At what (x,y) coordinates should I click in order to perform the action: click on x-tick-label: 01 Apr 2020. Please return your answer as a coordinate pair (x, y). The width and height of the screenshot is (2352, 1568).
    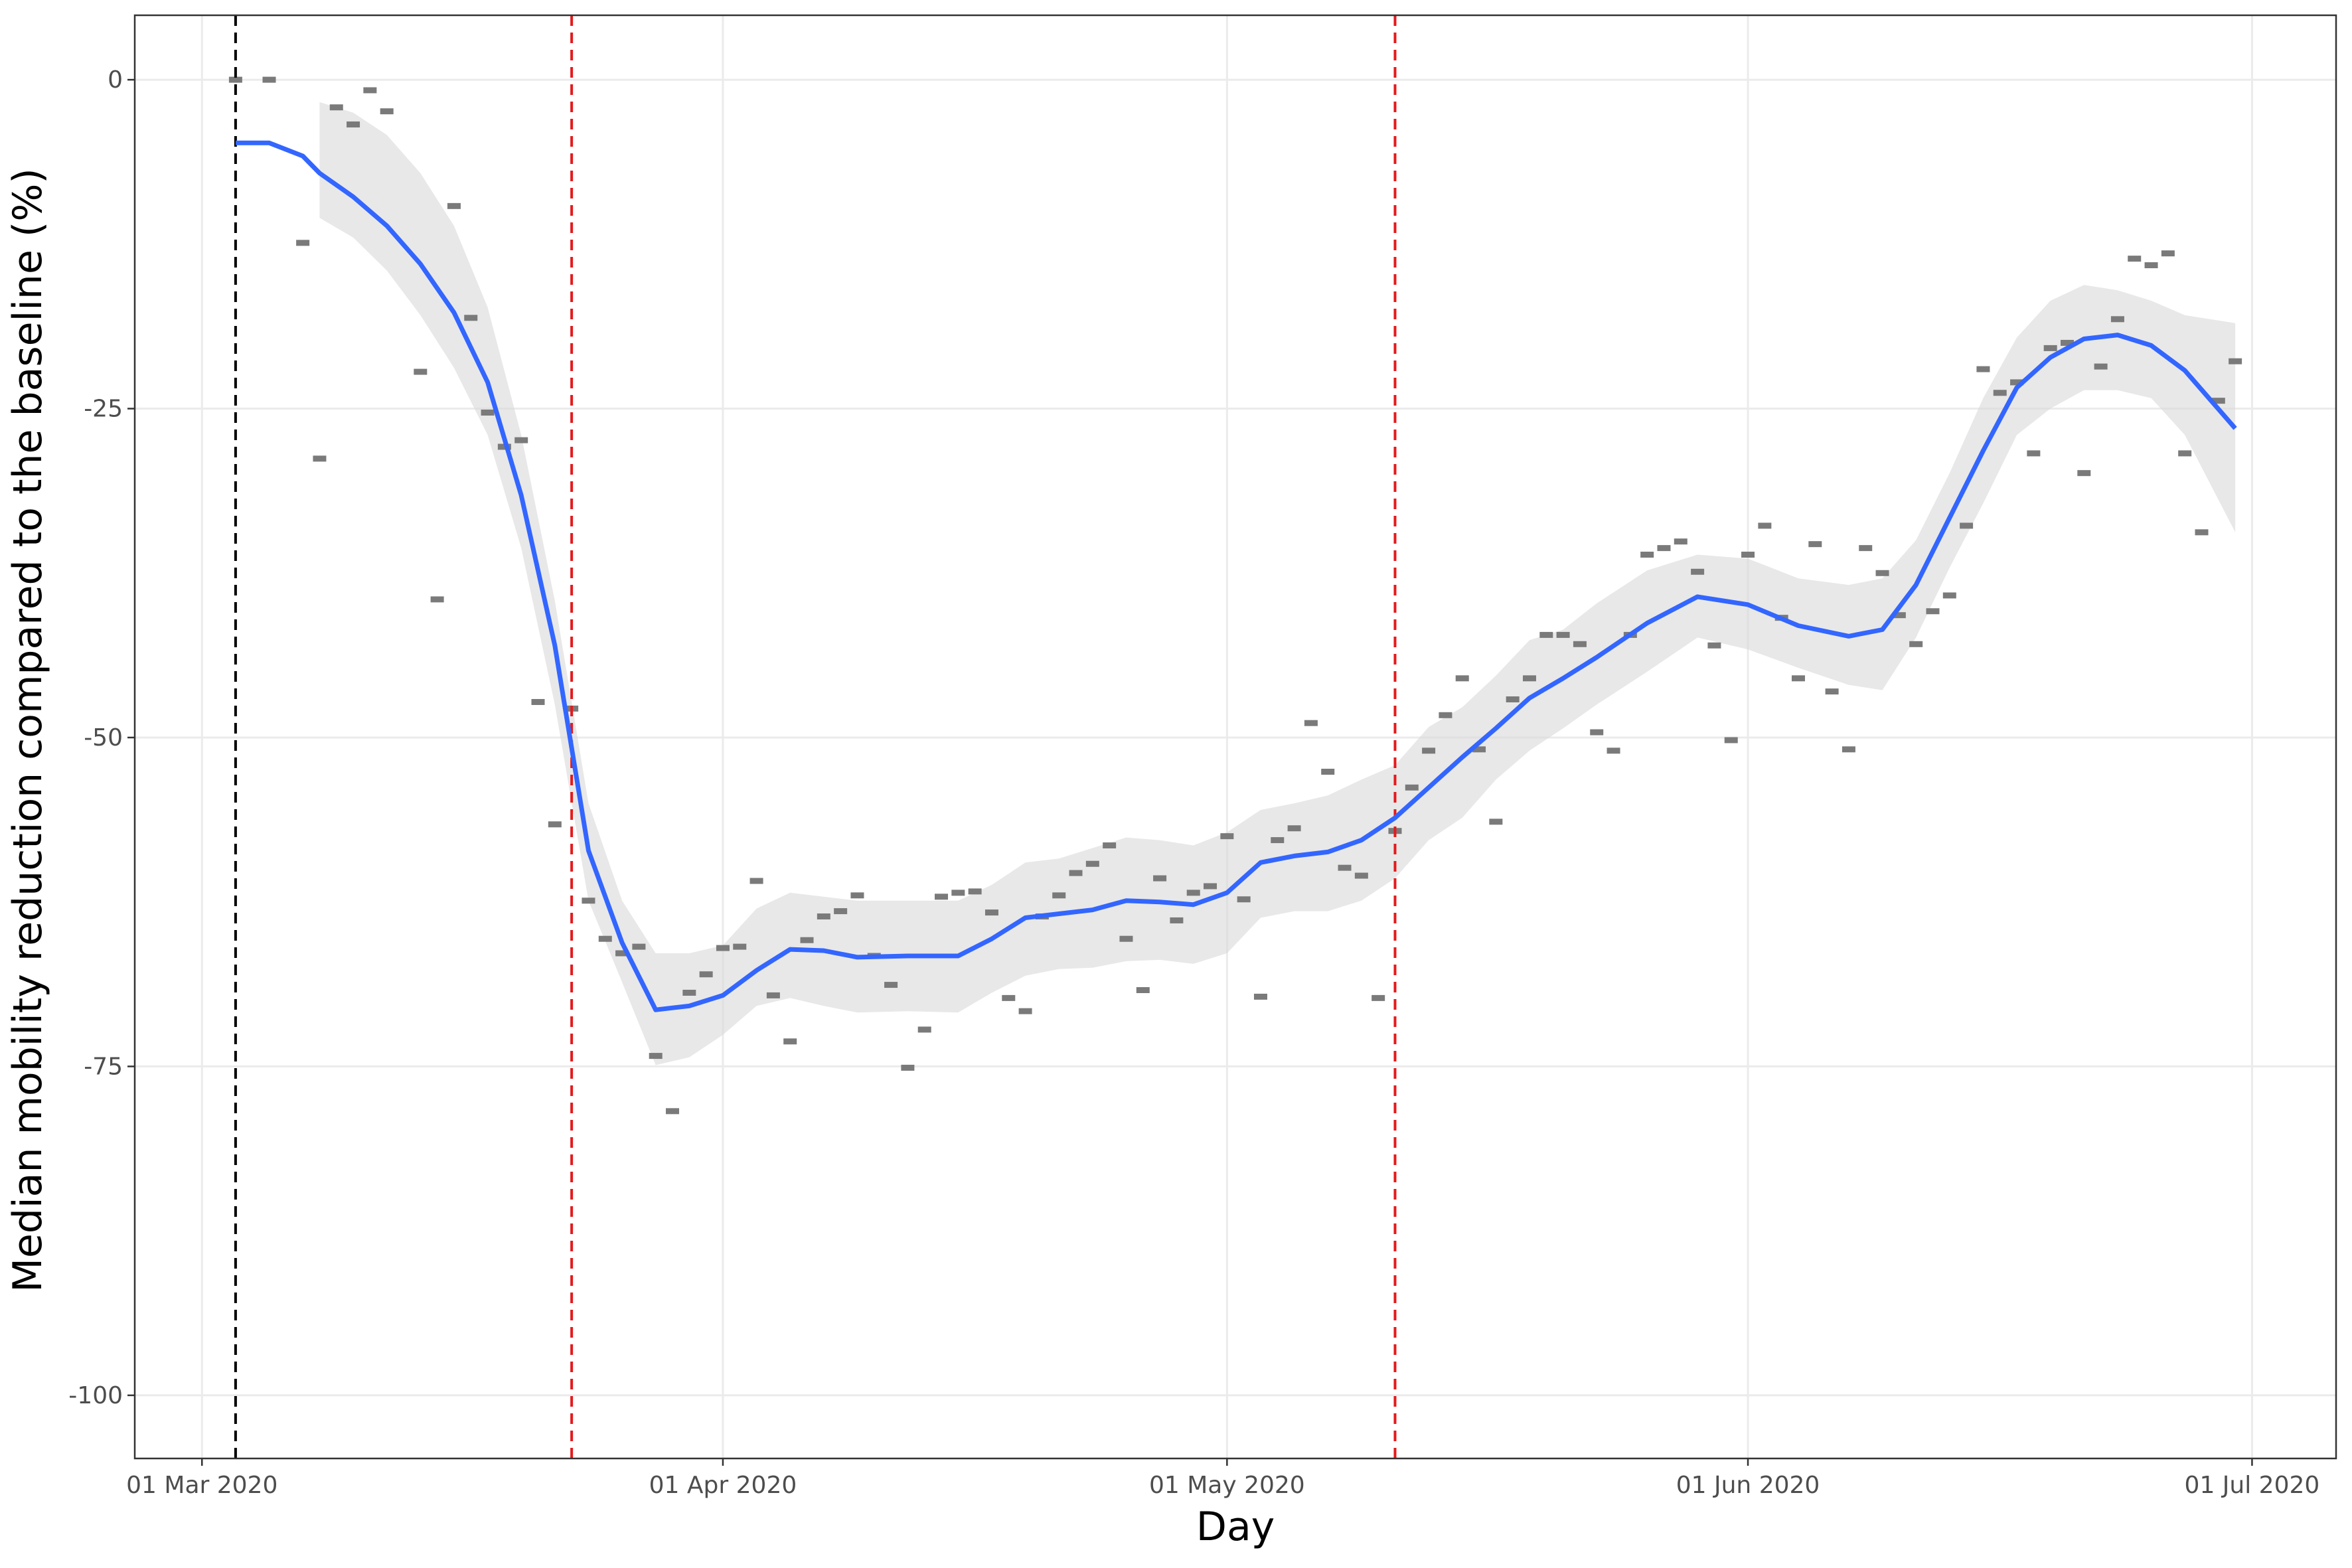
    Looking at the image, I should click on (723, 1485).